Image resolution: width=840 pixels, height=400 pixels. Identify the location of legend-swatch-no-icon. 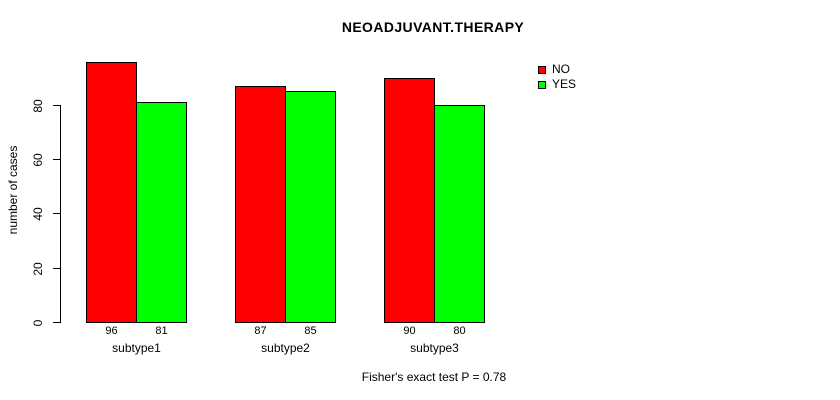
(542, 69).